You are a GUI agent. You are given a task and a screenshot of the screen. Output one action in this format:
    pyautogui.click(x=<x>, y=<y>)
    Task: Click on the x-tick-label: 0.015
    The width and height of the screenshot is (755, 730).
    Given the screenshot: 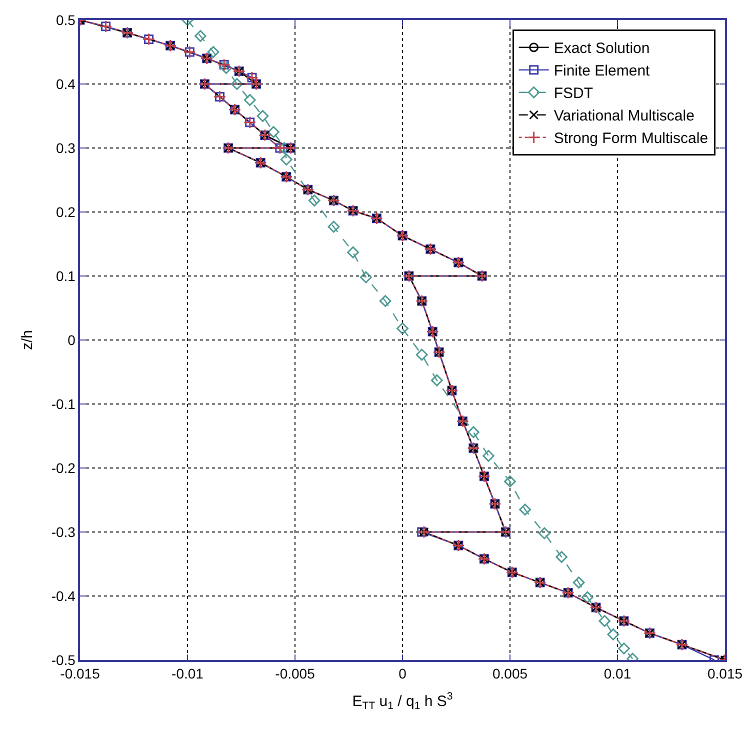 What is the action you would take?
    pyautogui.click(x=725, y=674)
    